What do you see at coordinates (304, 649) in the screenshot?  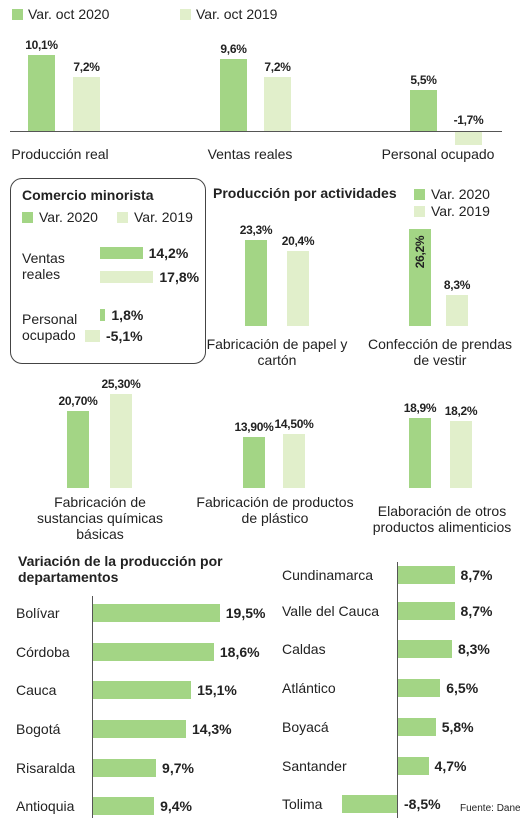 I see `category-label: Caldas` at bounding box center [304, 649].